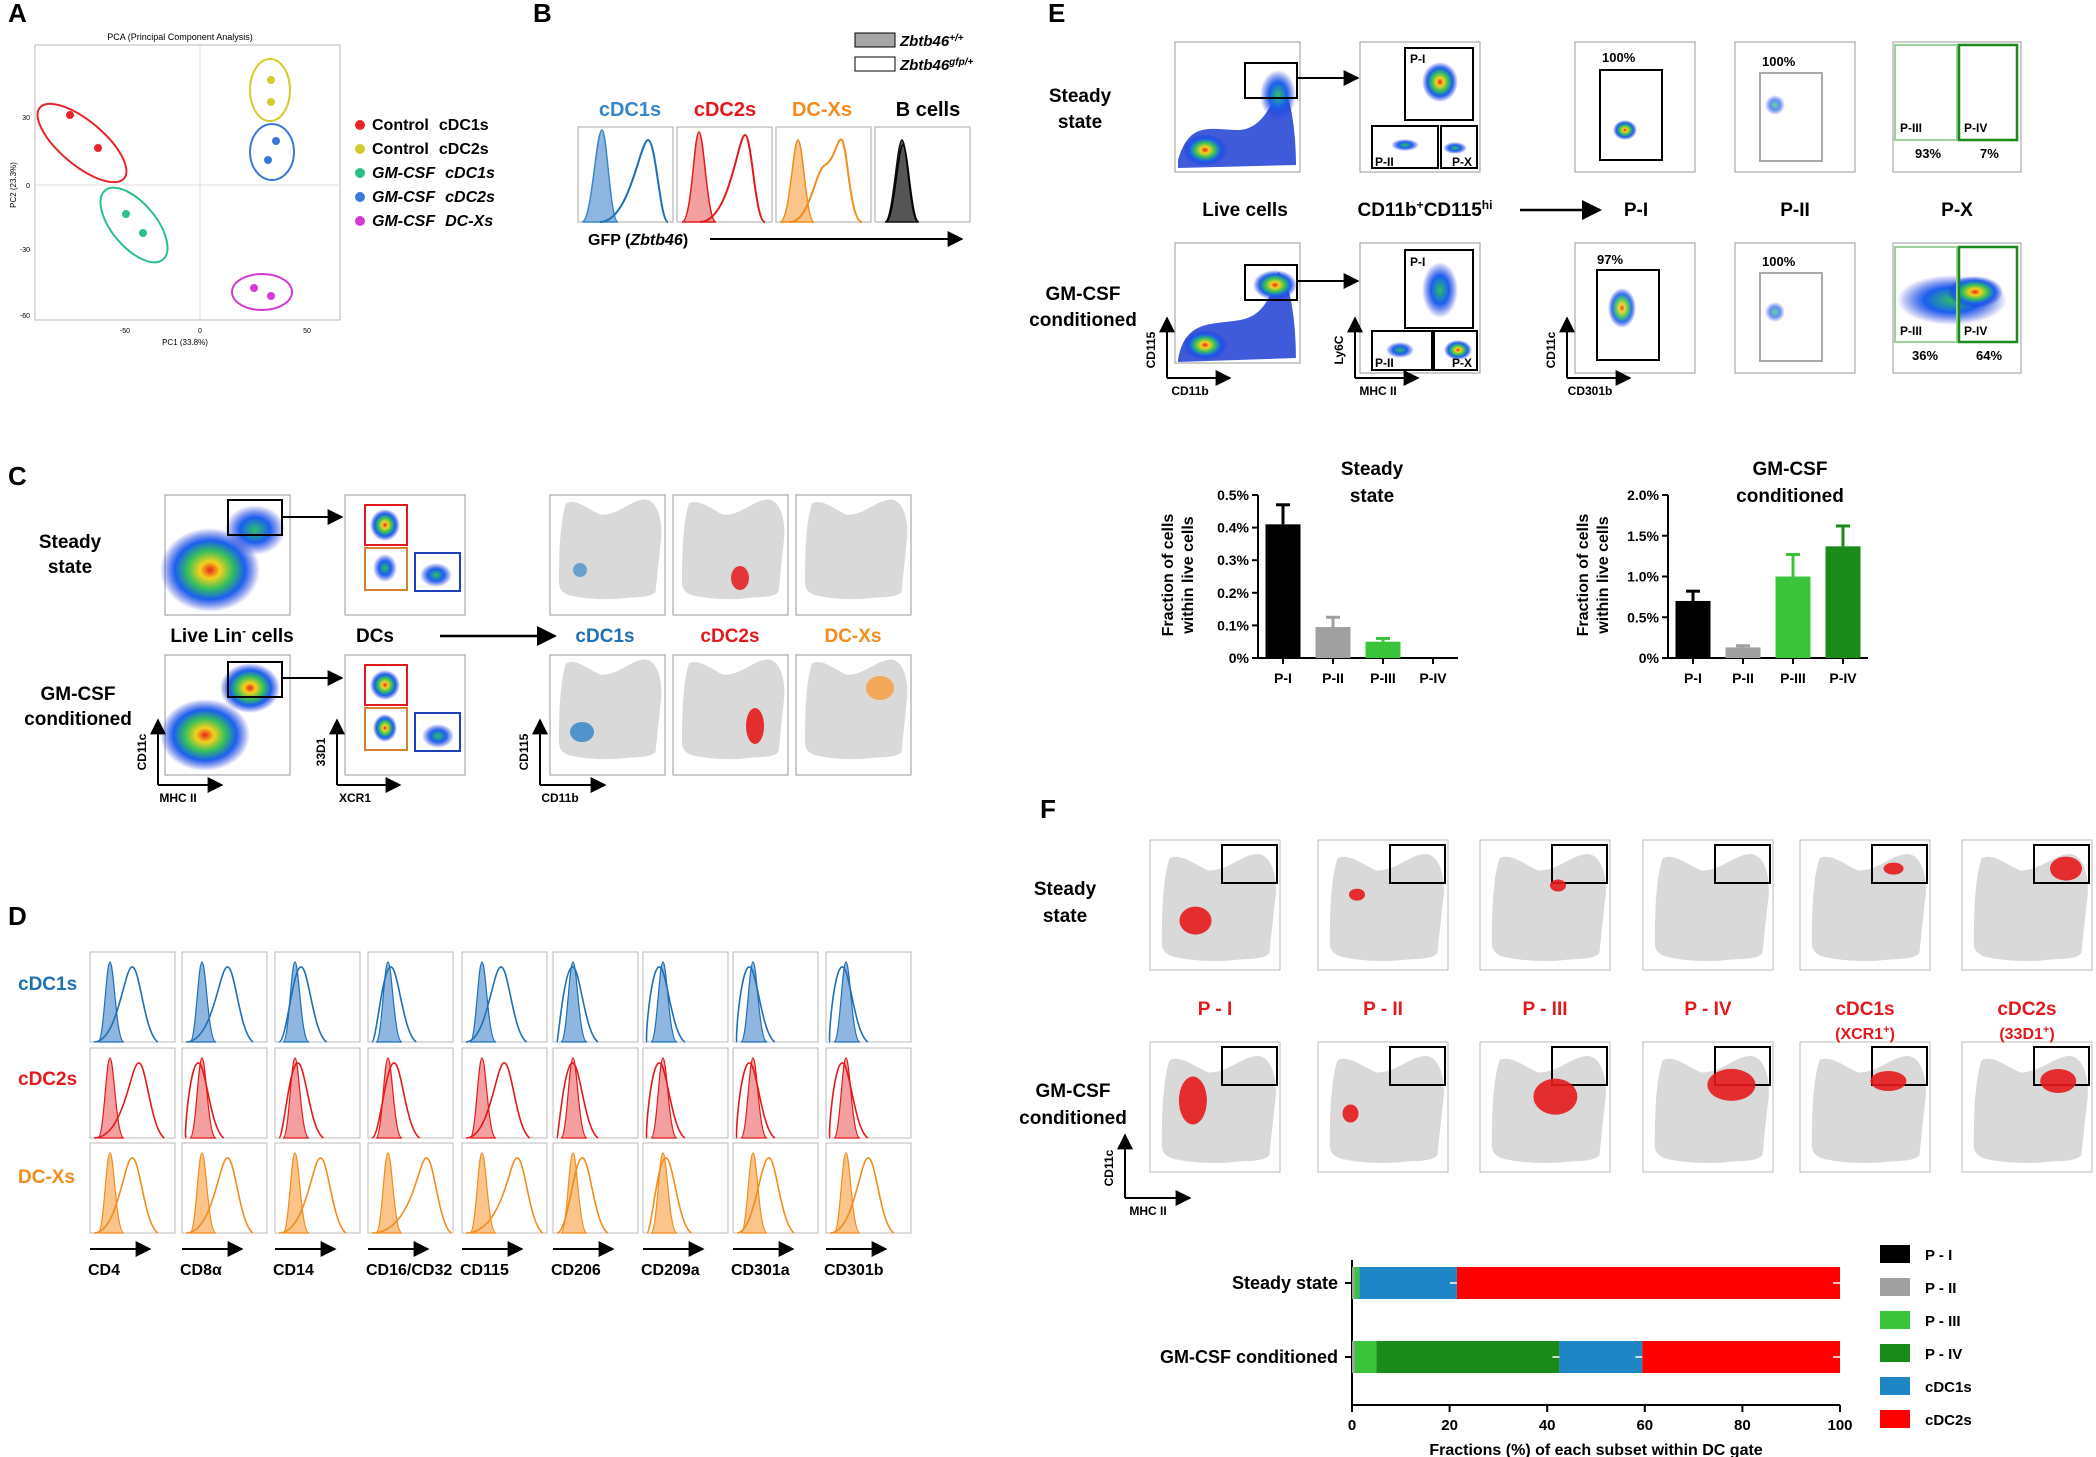 The height and width of the screenshot is (1457, 2096). Describe the element at coordinates (1383, 678) in the screenshot. I see `x-tick-label: P-III` at that location.